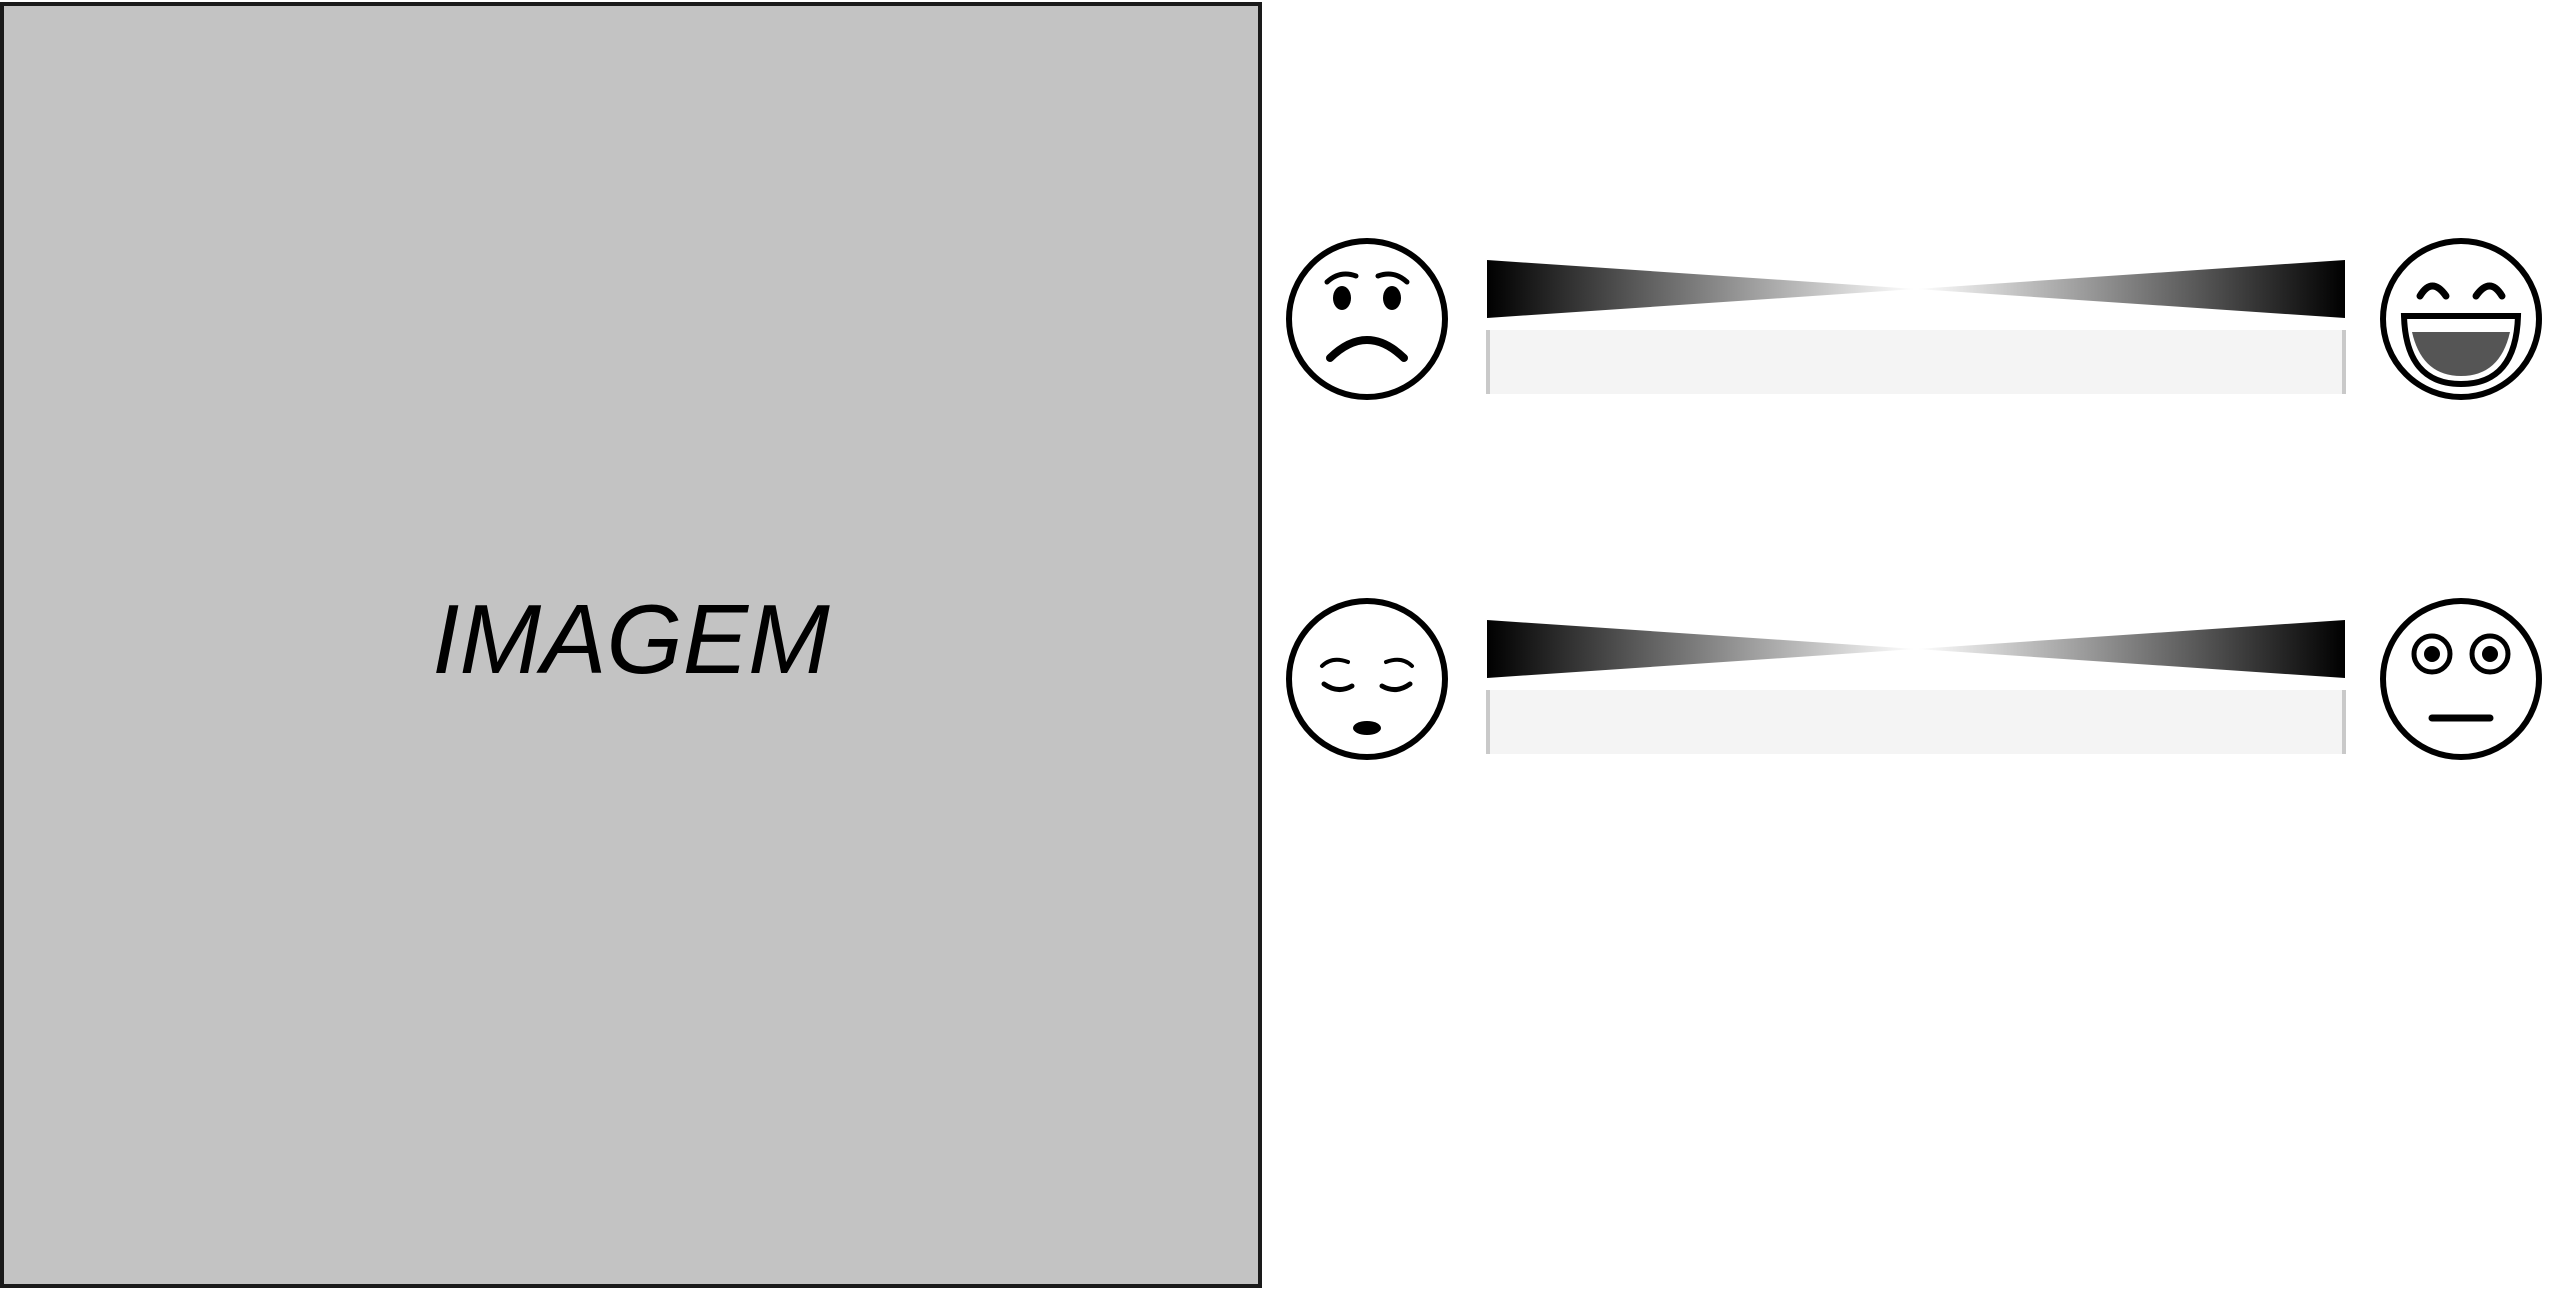  I want to click on rating-scale-valence, so click(1913, 319).